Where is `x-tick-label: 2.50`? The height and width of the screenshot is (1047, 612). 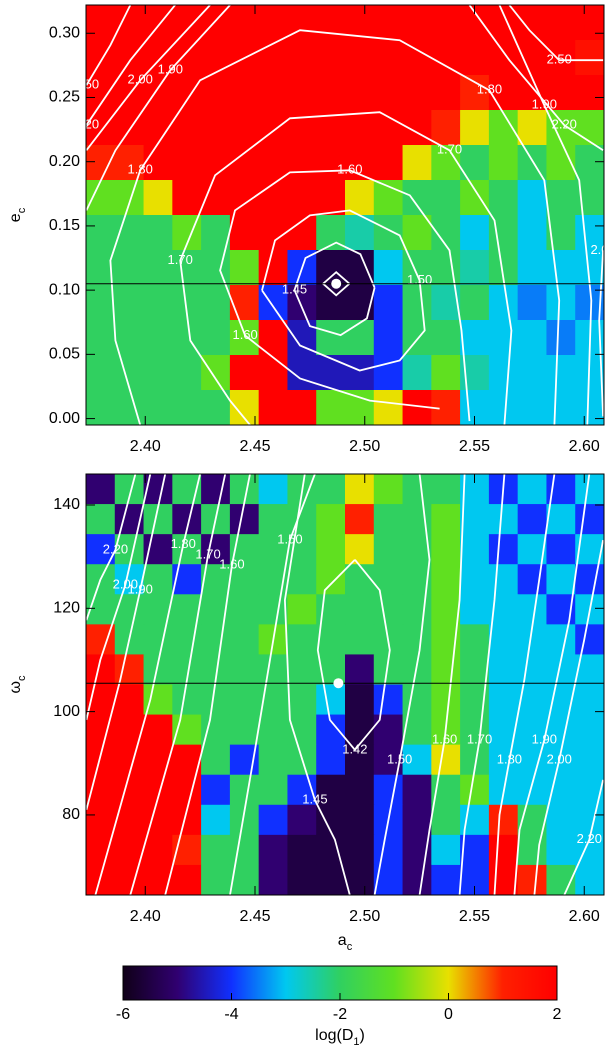 x-tick-label: 2.50 is located at coordinates (364, 446).